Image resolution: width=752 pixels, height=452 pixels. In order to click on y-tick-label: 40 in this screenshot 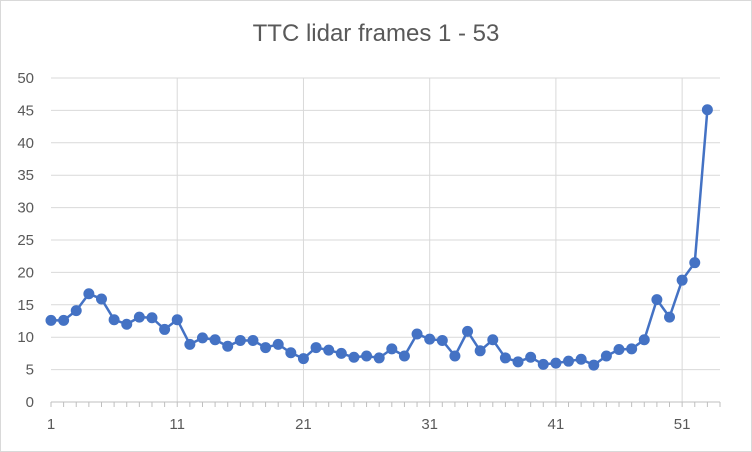, I will do `click(25, 143)`.